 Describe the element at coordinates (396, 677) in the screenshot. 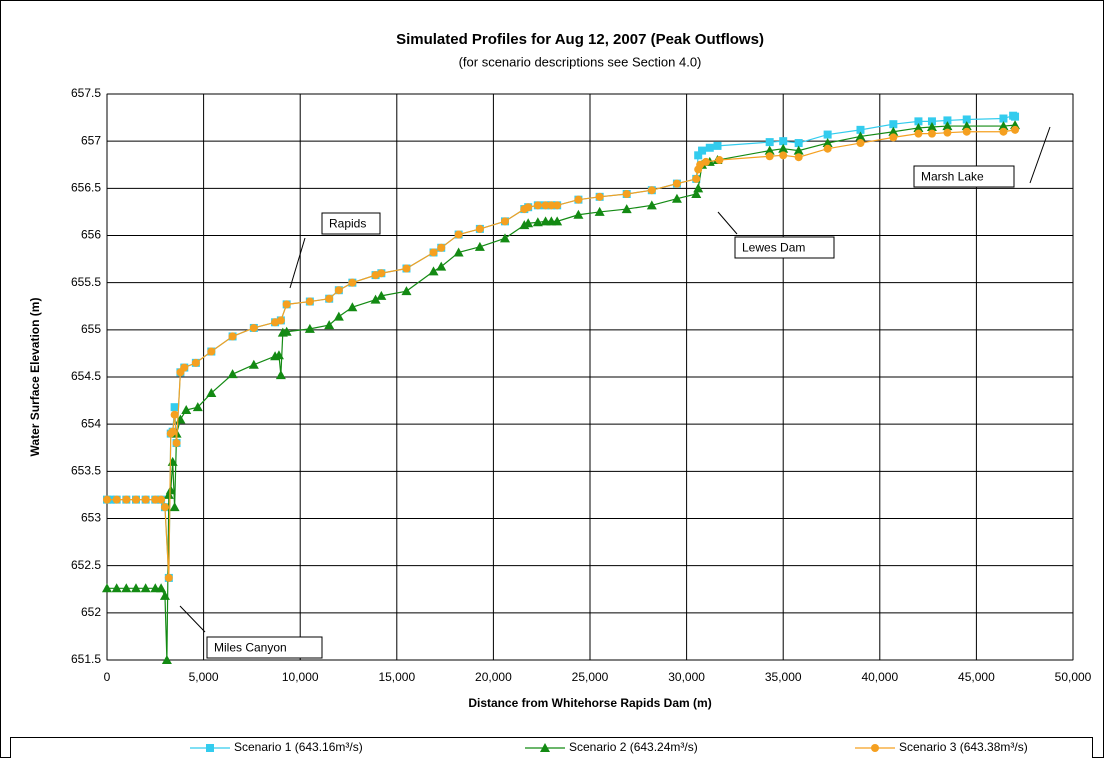

I see `x-tick-label: 15,000` at that location.